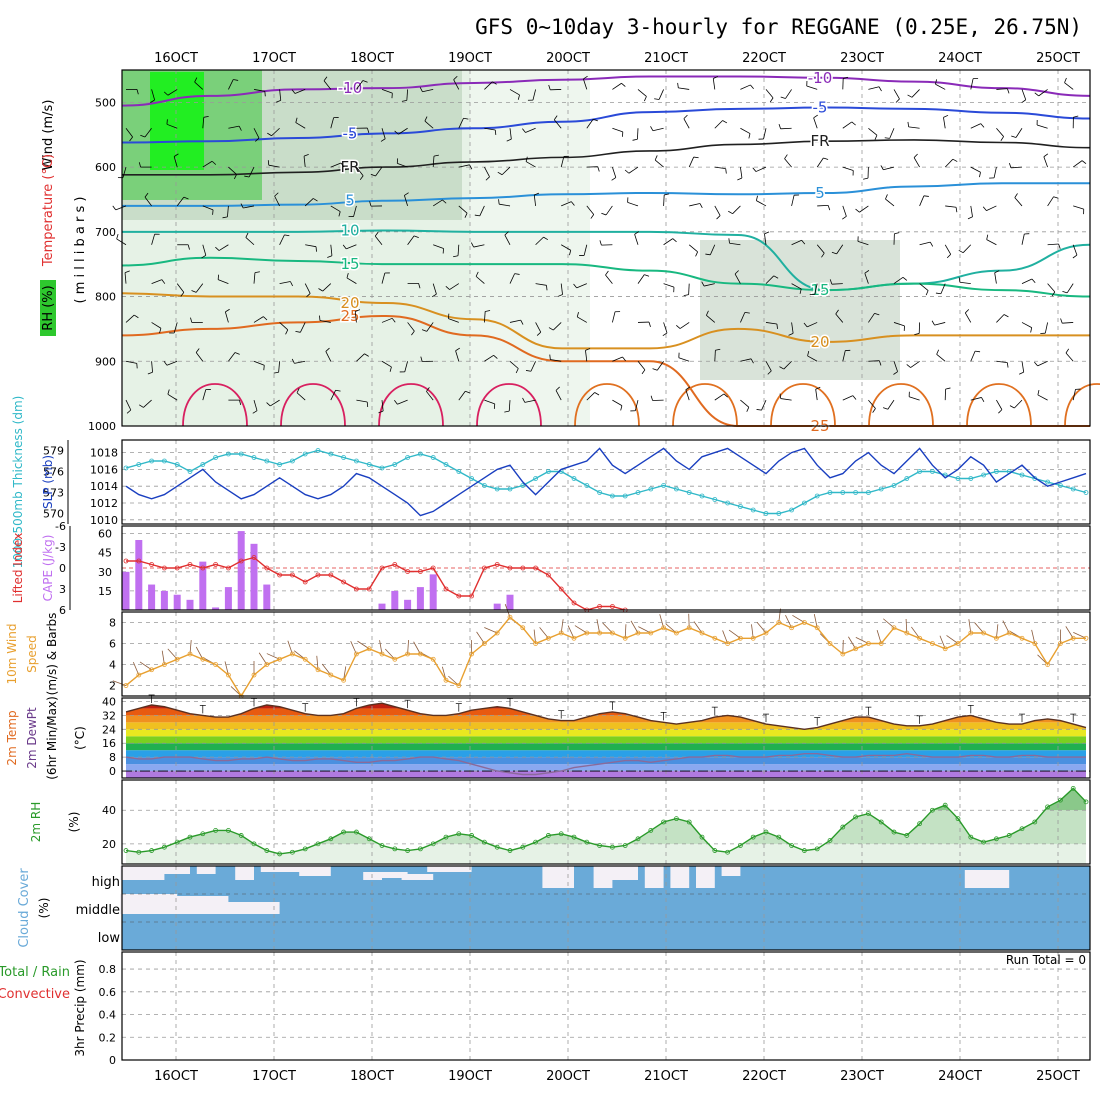  I want to click on temperature-axis-label: Temperature (°C), so click(48, 210).